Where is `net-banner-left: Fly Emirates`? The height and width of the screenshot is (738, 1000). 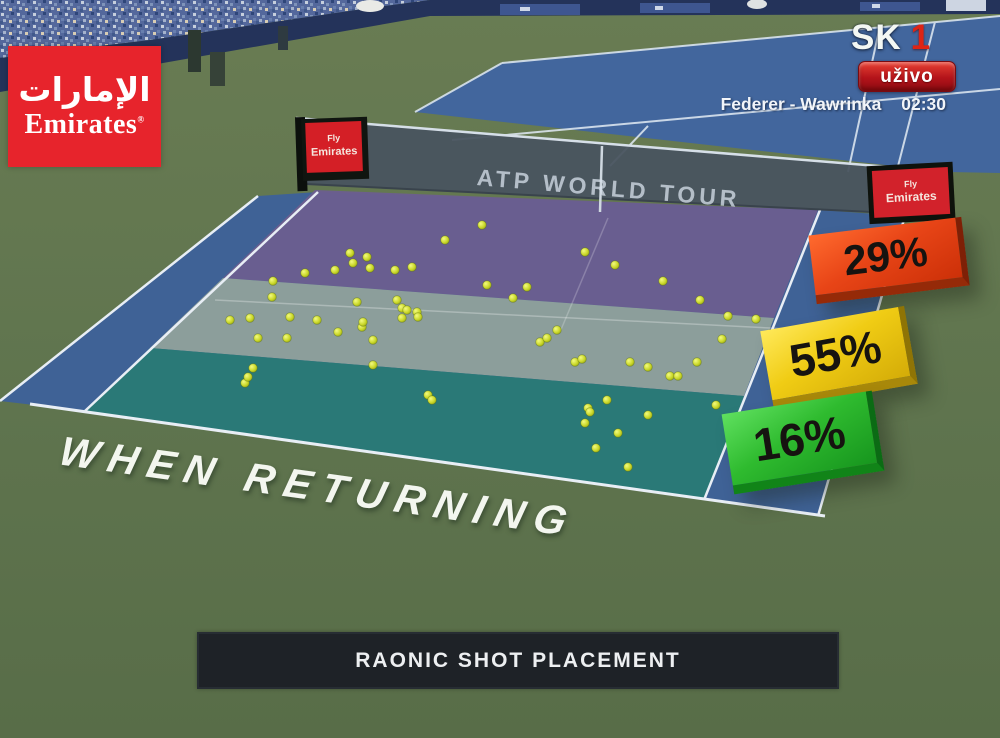 net-banner-left: Fly Emirates is located at coordinates (332, 154).